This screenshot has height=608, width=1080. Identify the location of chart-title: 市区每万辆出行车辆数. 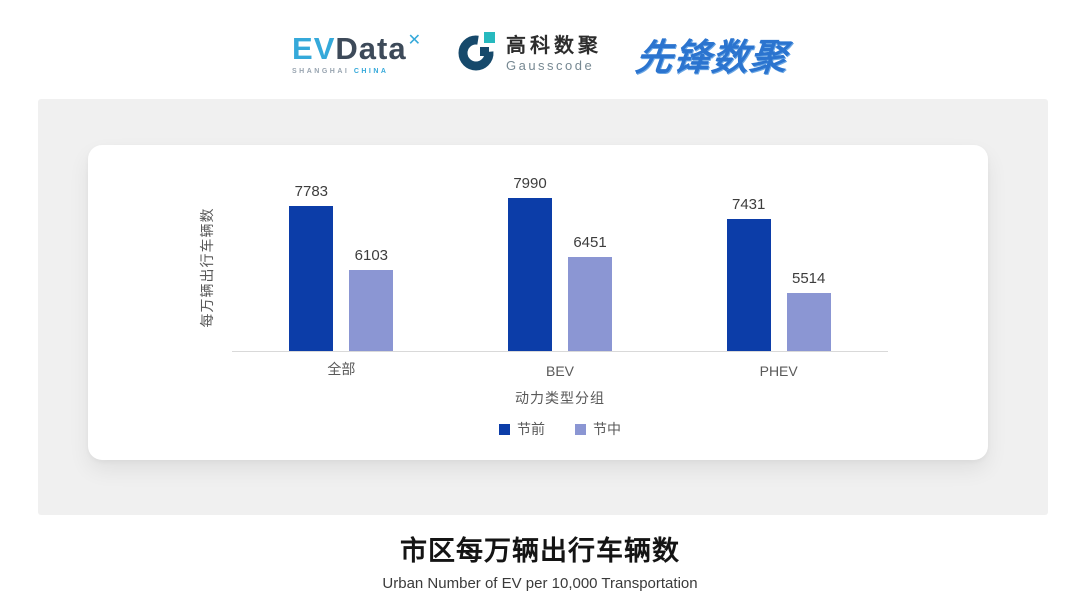
(540, 551).